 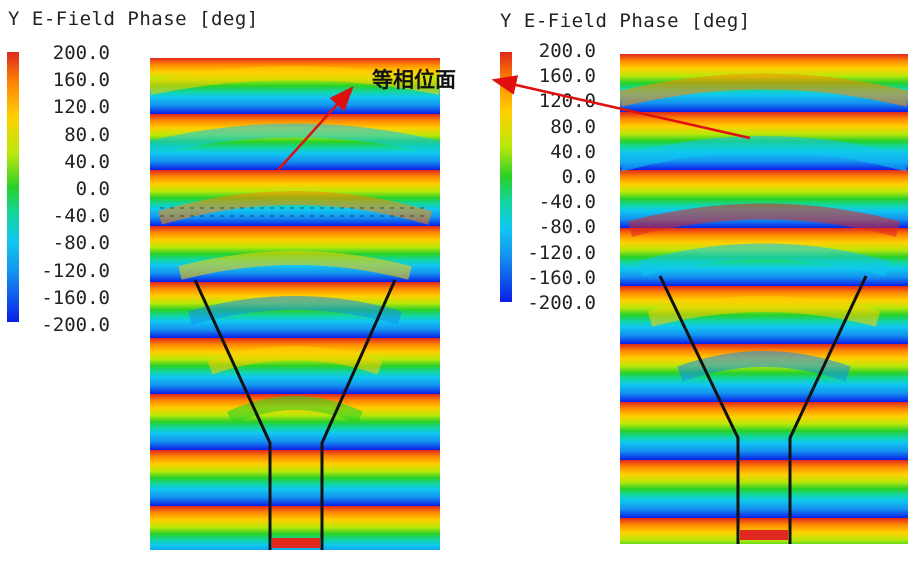 What do you see at coordinates (414, 80) in the screenshot?
I see `annotation-label: 等相位面` at bounding box center [414, 80].